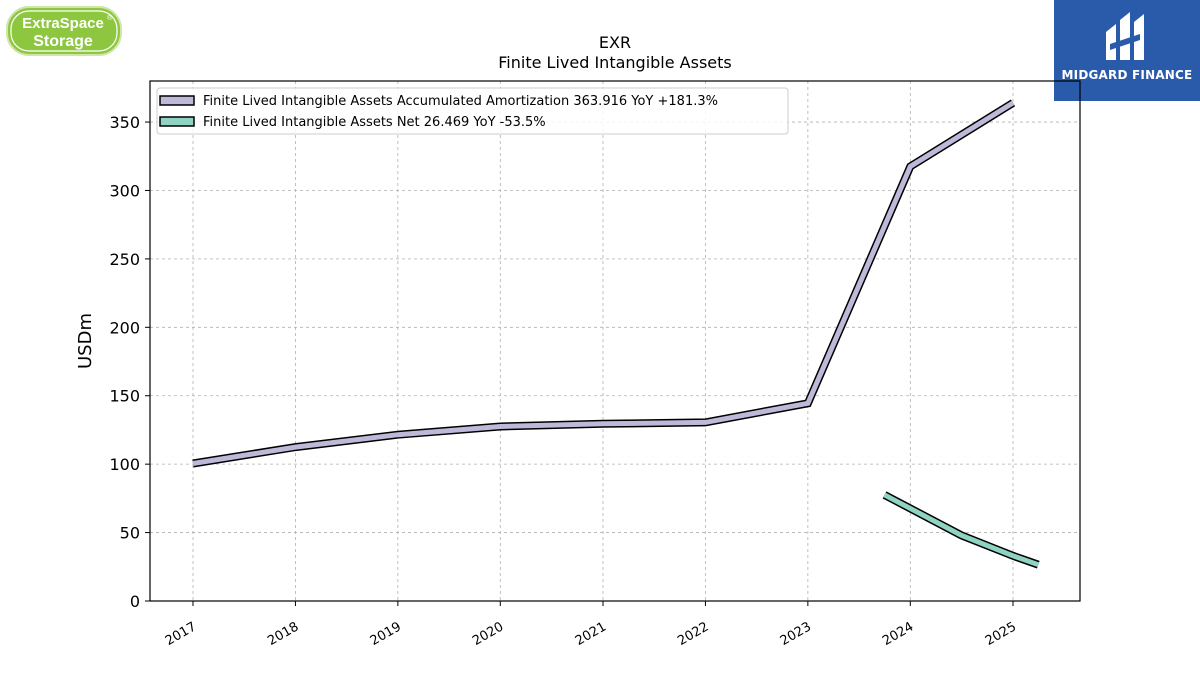  Describe the element at coordinates (472, 111) in the screenshot. I see `legend-box` at that location.